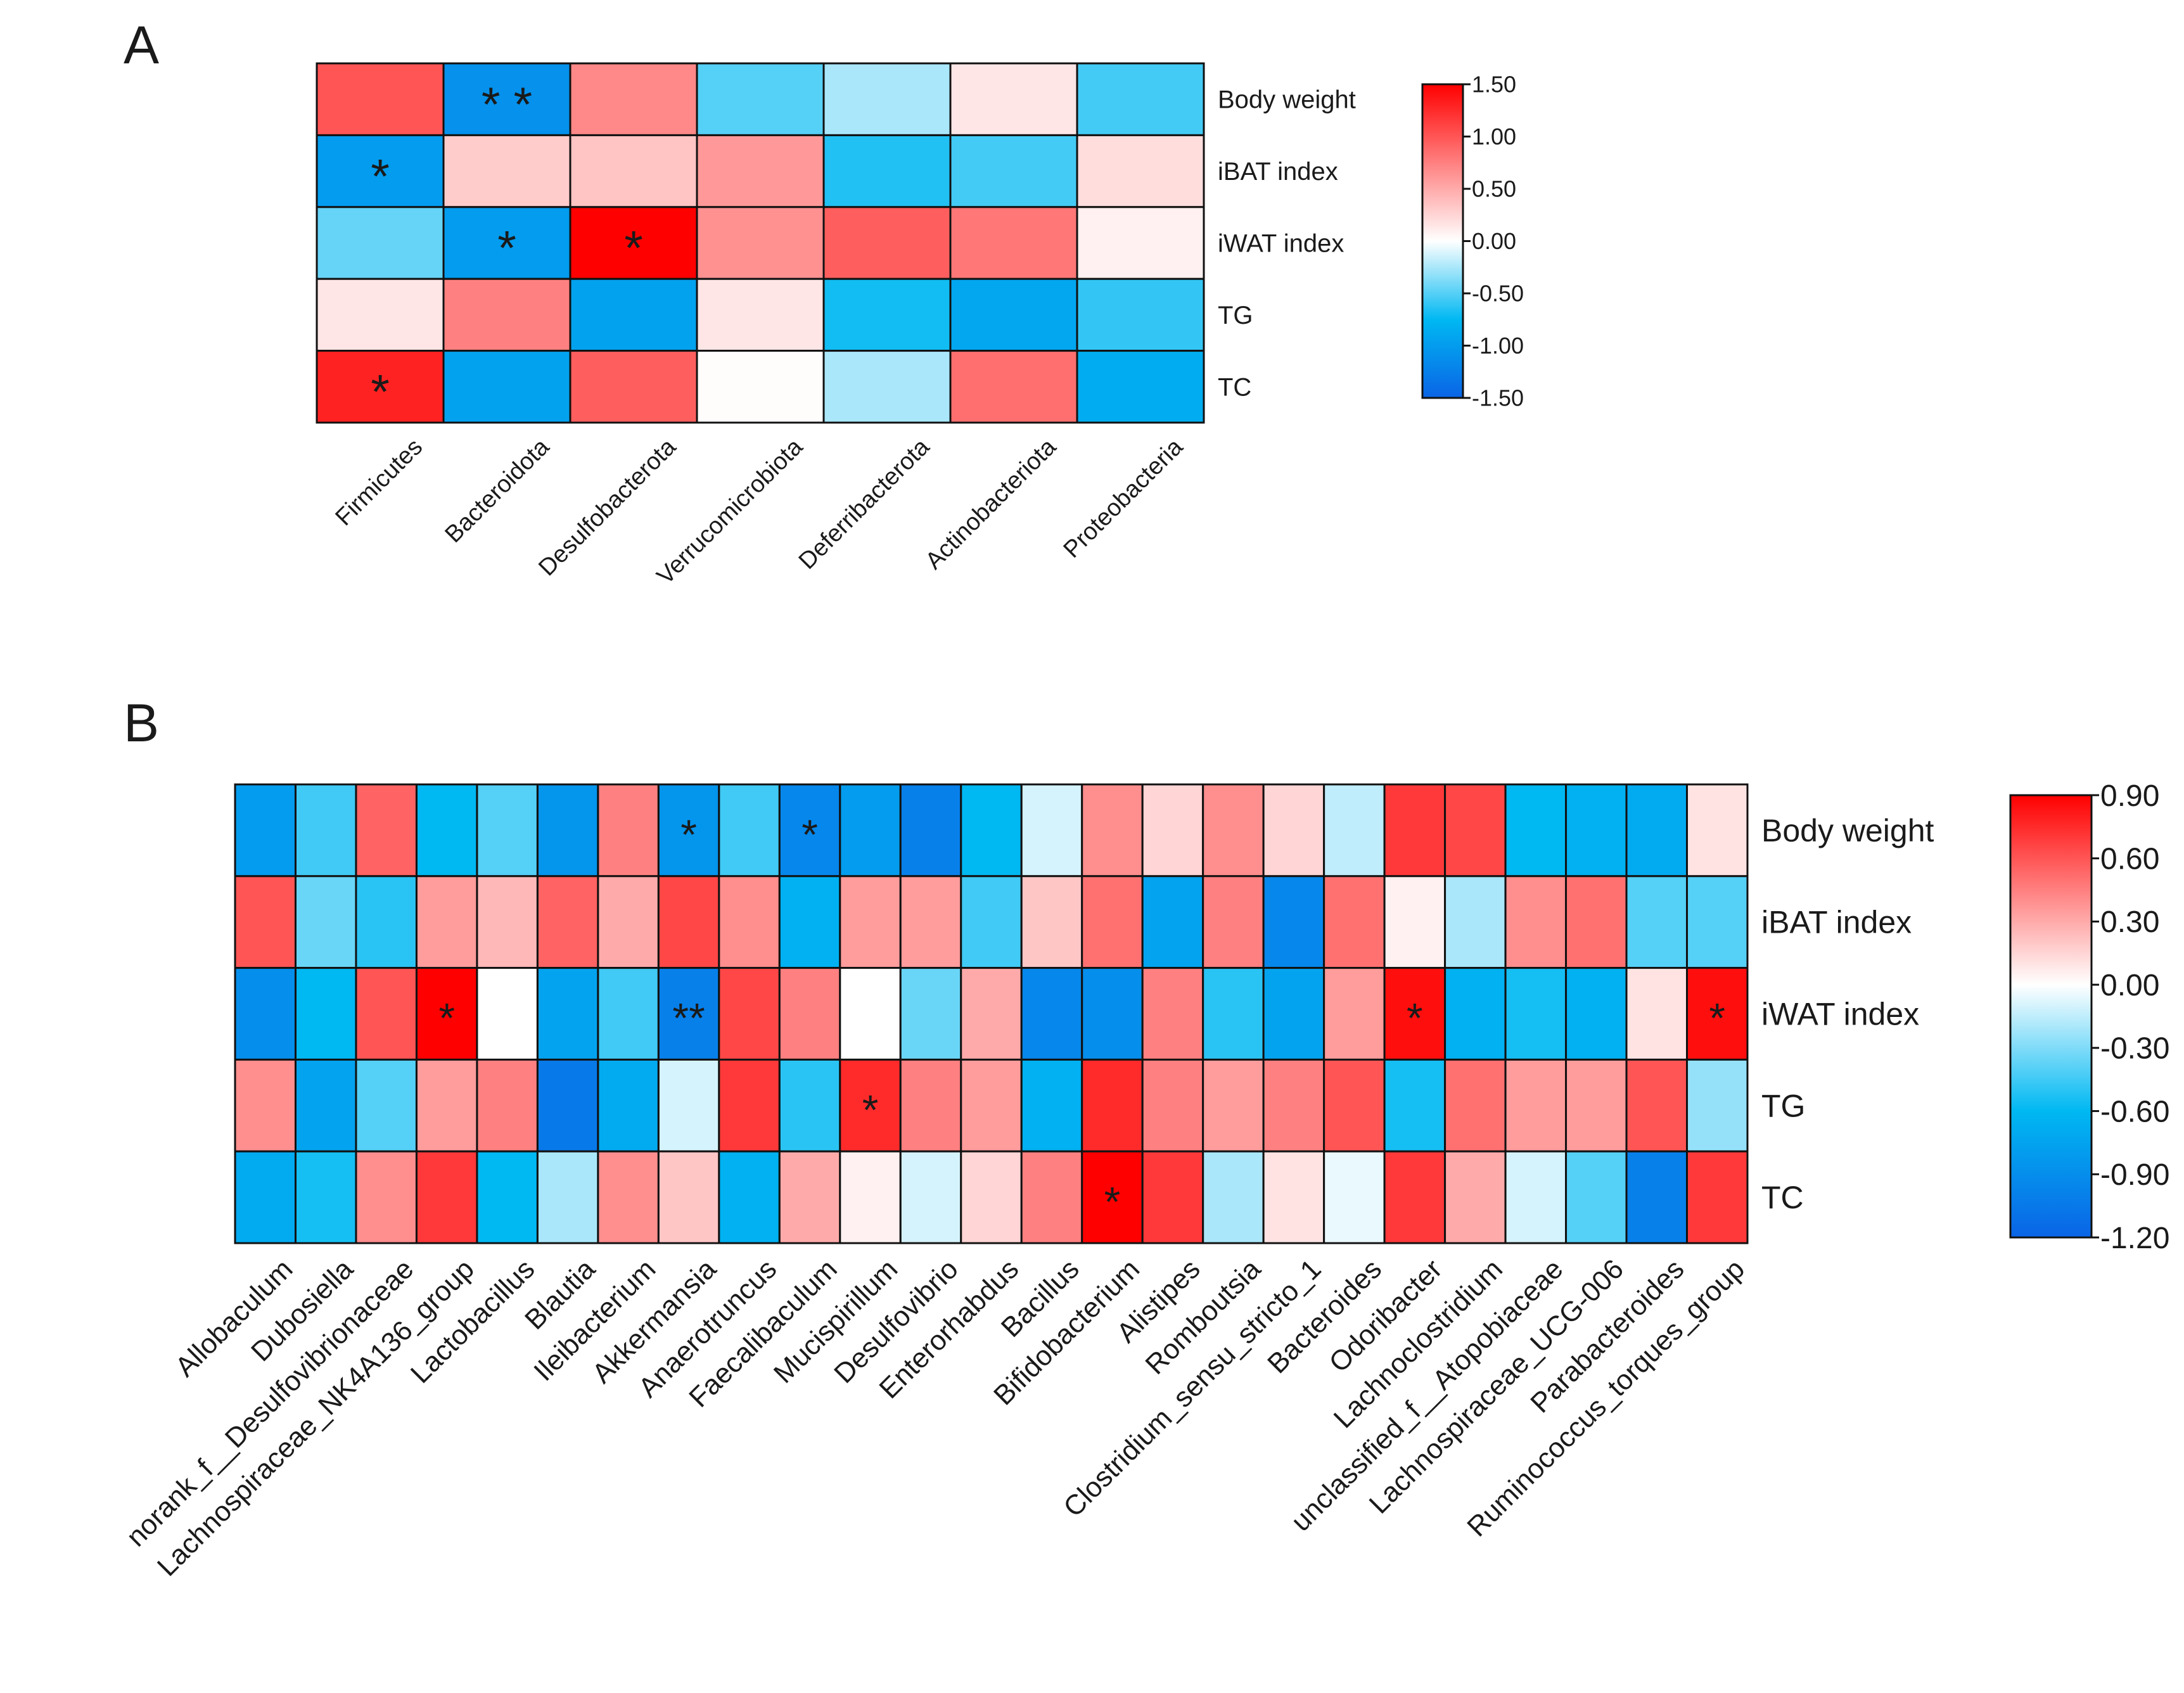  What do you see at coordinates (141, 723) in the screenshot?
I see `panel-label: B` at bounding box center [141, 723].